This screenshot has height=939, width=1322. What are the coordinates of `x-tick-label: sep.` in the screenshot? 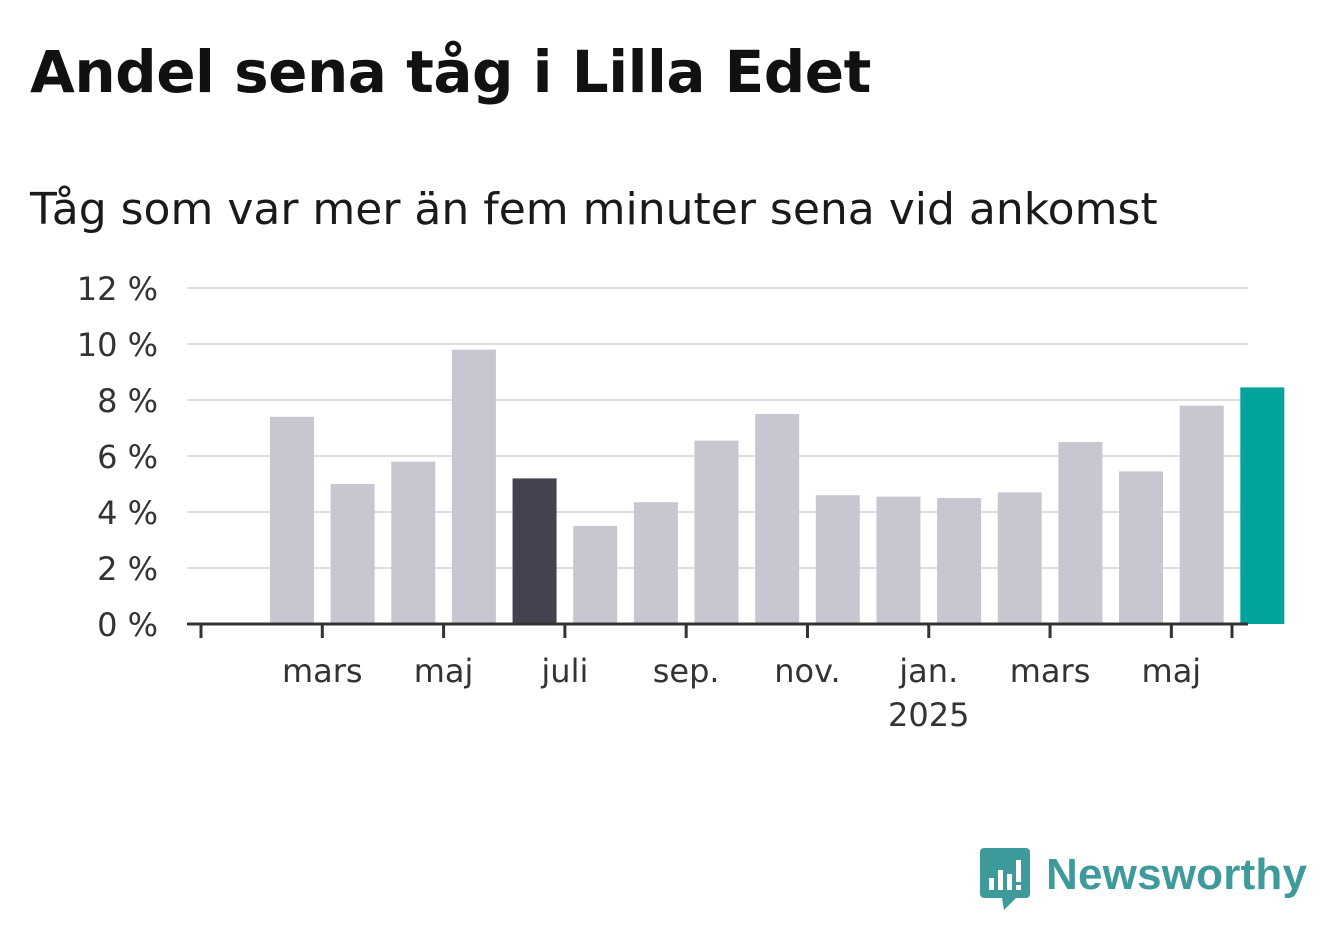 It's located at (686, 671).